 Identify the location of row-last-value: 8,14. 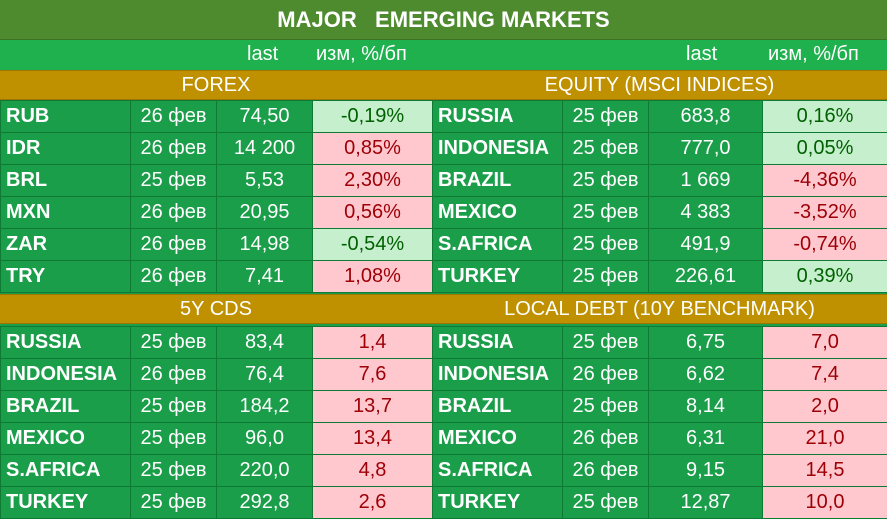
(706, 407).